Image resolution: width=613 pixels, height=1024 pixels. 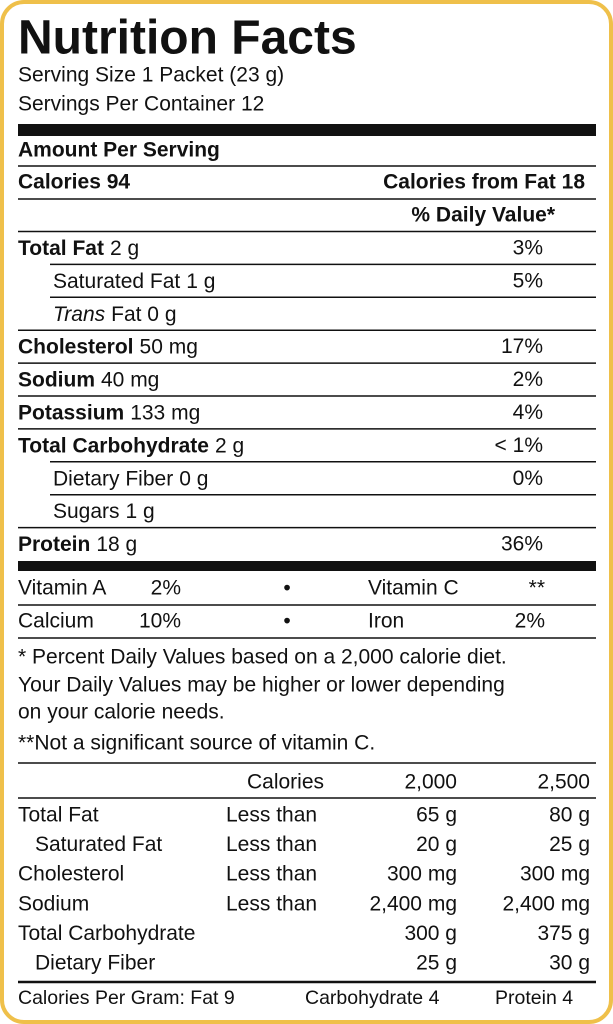 I want to click on calories-per-gram: Protein 4, so click(x=534, y=998).